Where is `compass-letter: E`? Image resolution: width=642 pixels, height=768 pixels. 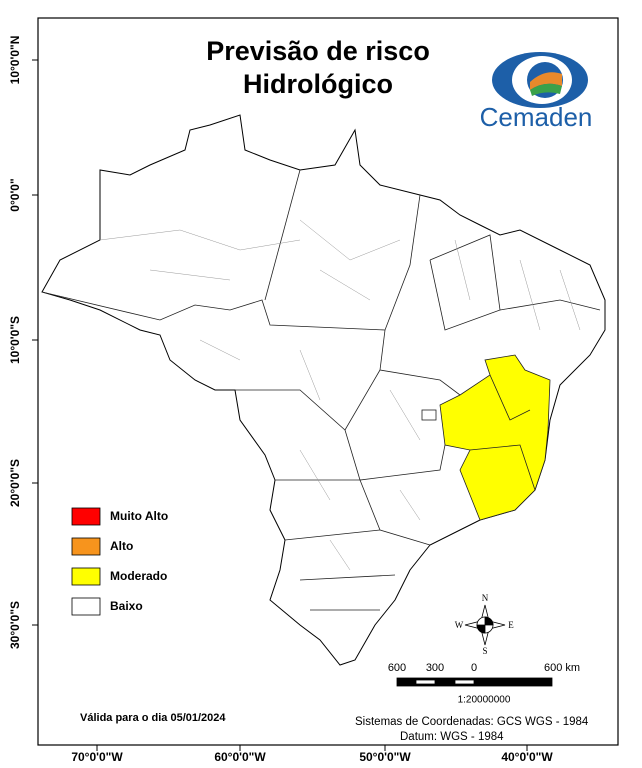
compass-letter: E is located at coordinates (511, 625).